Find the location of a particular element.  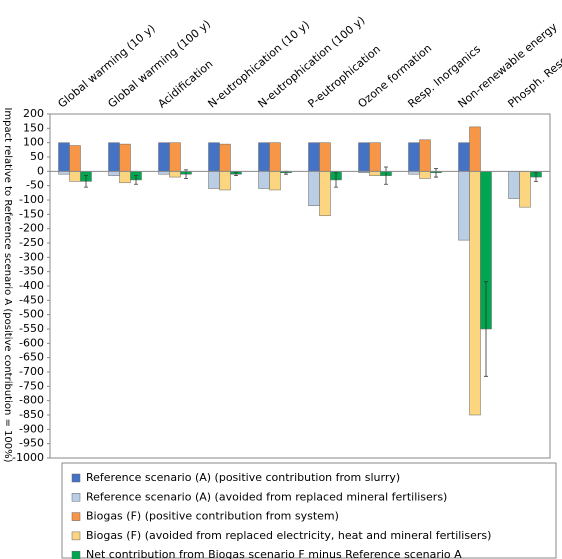

x-tick-label: Non-renewable energy is located at coordinates (508, 65).